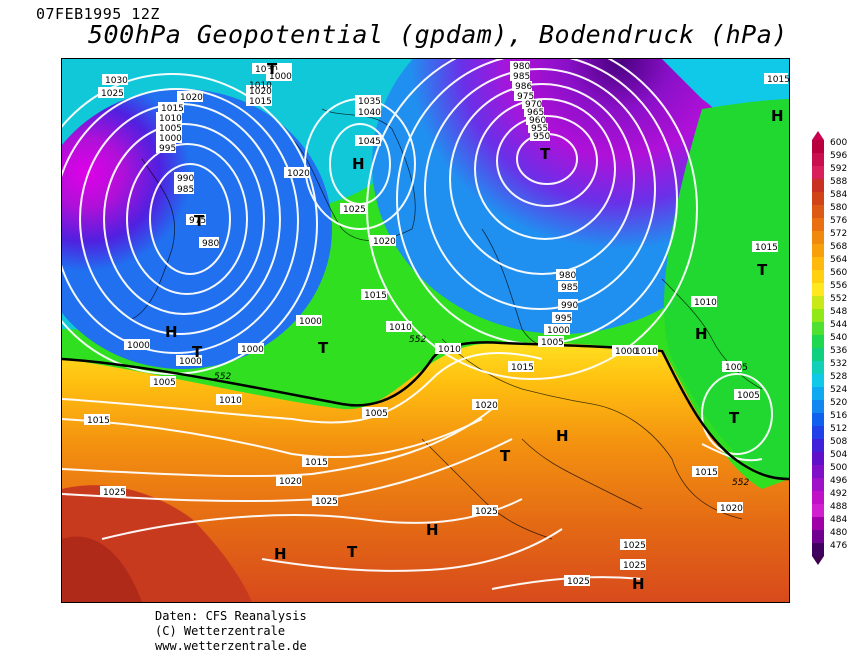 The height and width of the screenshot is (657, 850). I want to click on isobar-label: 970, so click(532, 104).